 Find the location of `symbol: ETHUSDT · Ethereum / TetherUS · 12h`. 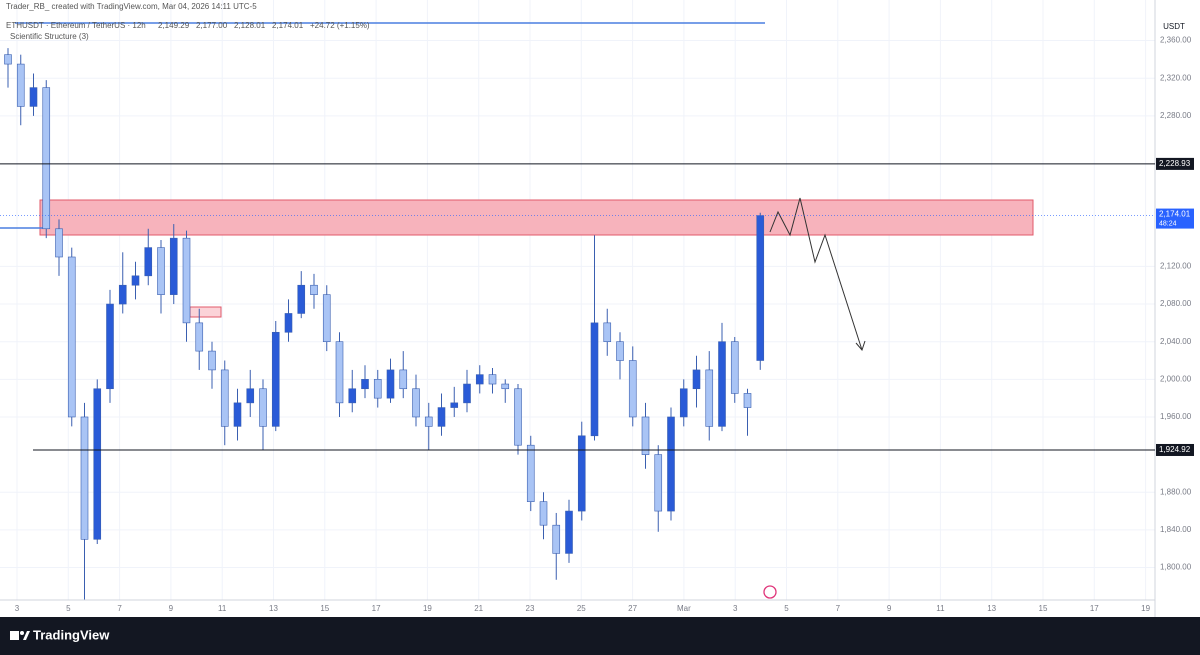

symbol: ETHUSDT · Ethereum / TetherUS · 12h is located at coordinates (76, 25).